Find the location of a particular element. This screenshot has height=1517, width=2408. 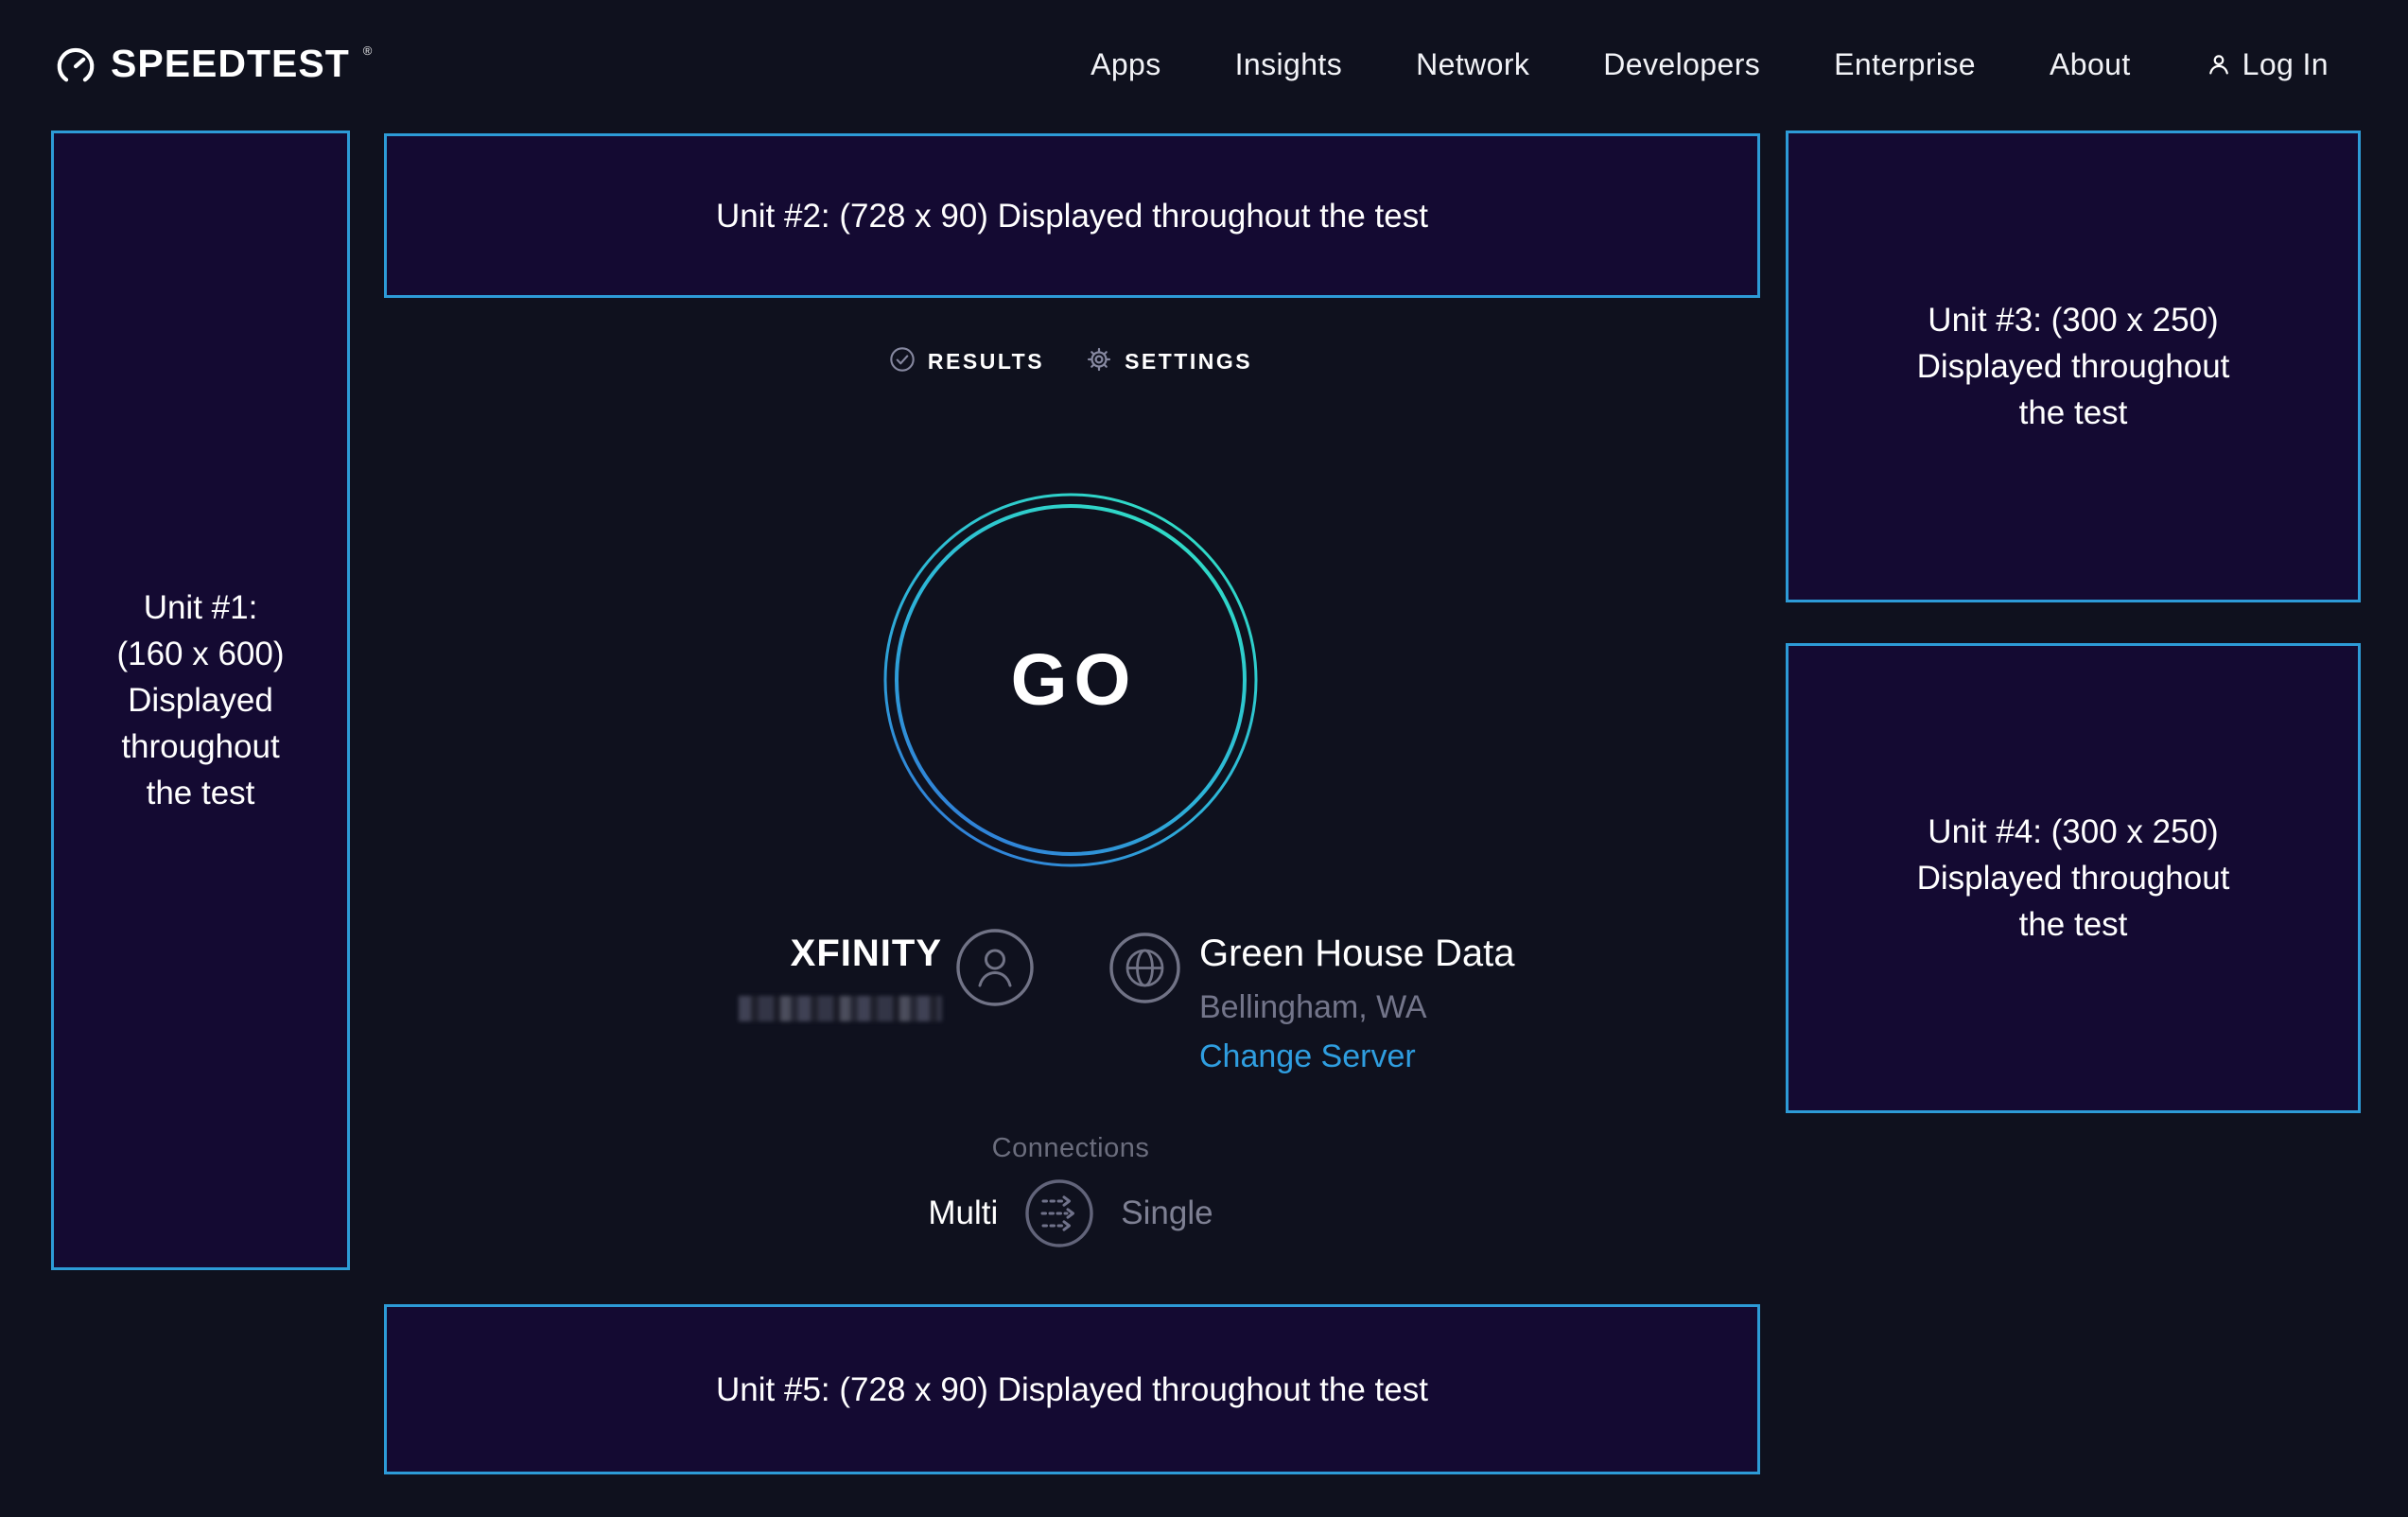

go-ring is located at coordinates (1070, 680).